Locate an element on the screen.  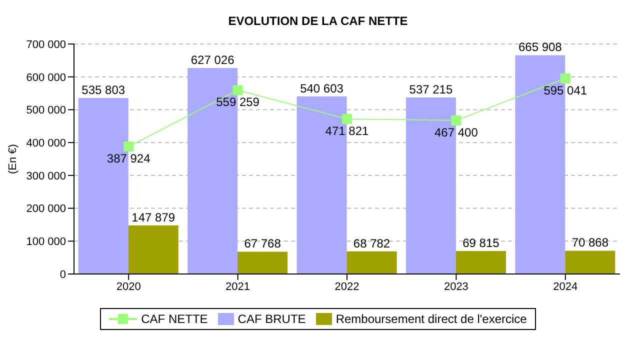
y-axis-title: (En €) is located at coordinates (12, 159).